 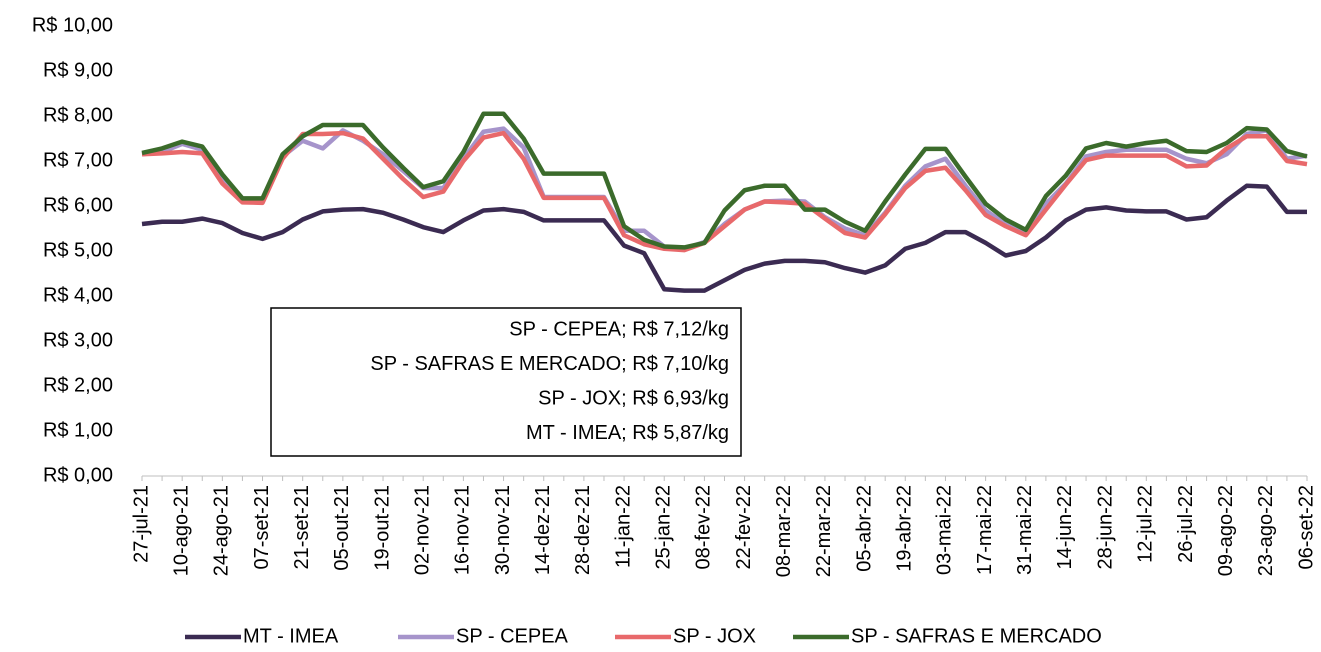 I want to click on x-tick-label: 28-dez-21, so click(x=583, y=530).